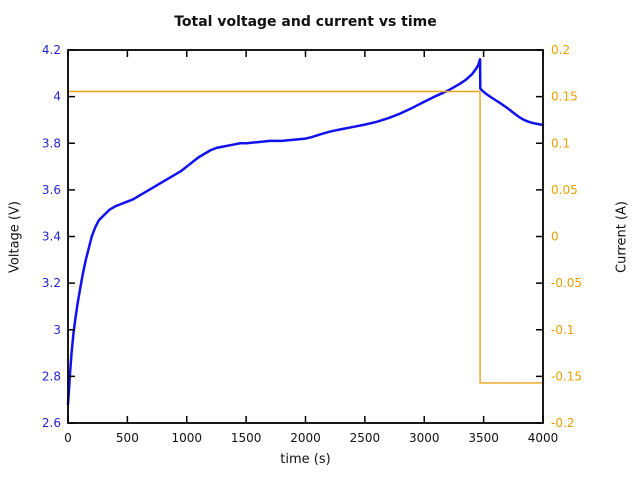 The height and width of the screenshot is (480, 640). Describe the element at coordinates (305, 22) in the screenshot. I see `chart-title: Total voltage and current vs time` at that location.